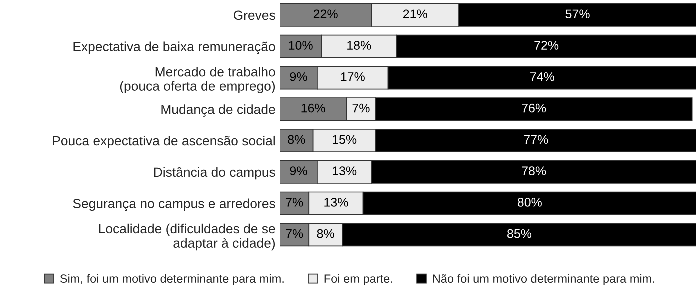  What do you see at coordinates (198, 80) in the screenshot?
I see `y-tick-label: Mercado de trabalho (pouca oferta de emprego)` at bounding box center [198, 80].